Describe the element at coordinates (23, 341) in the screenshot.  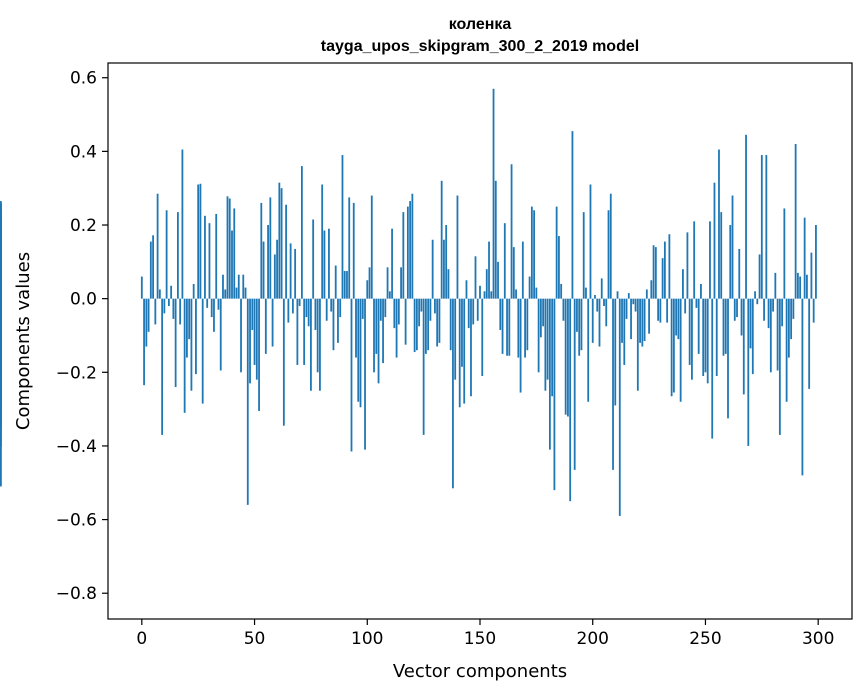
I see `y-axis-label: Components values` at that location.